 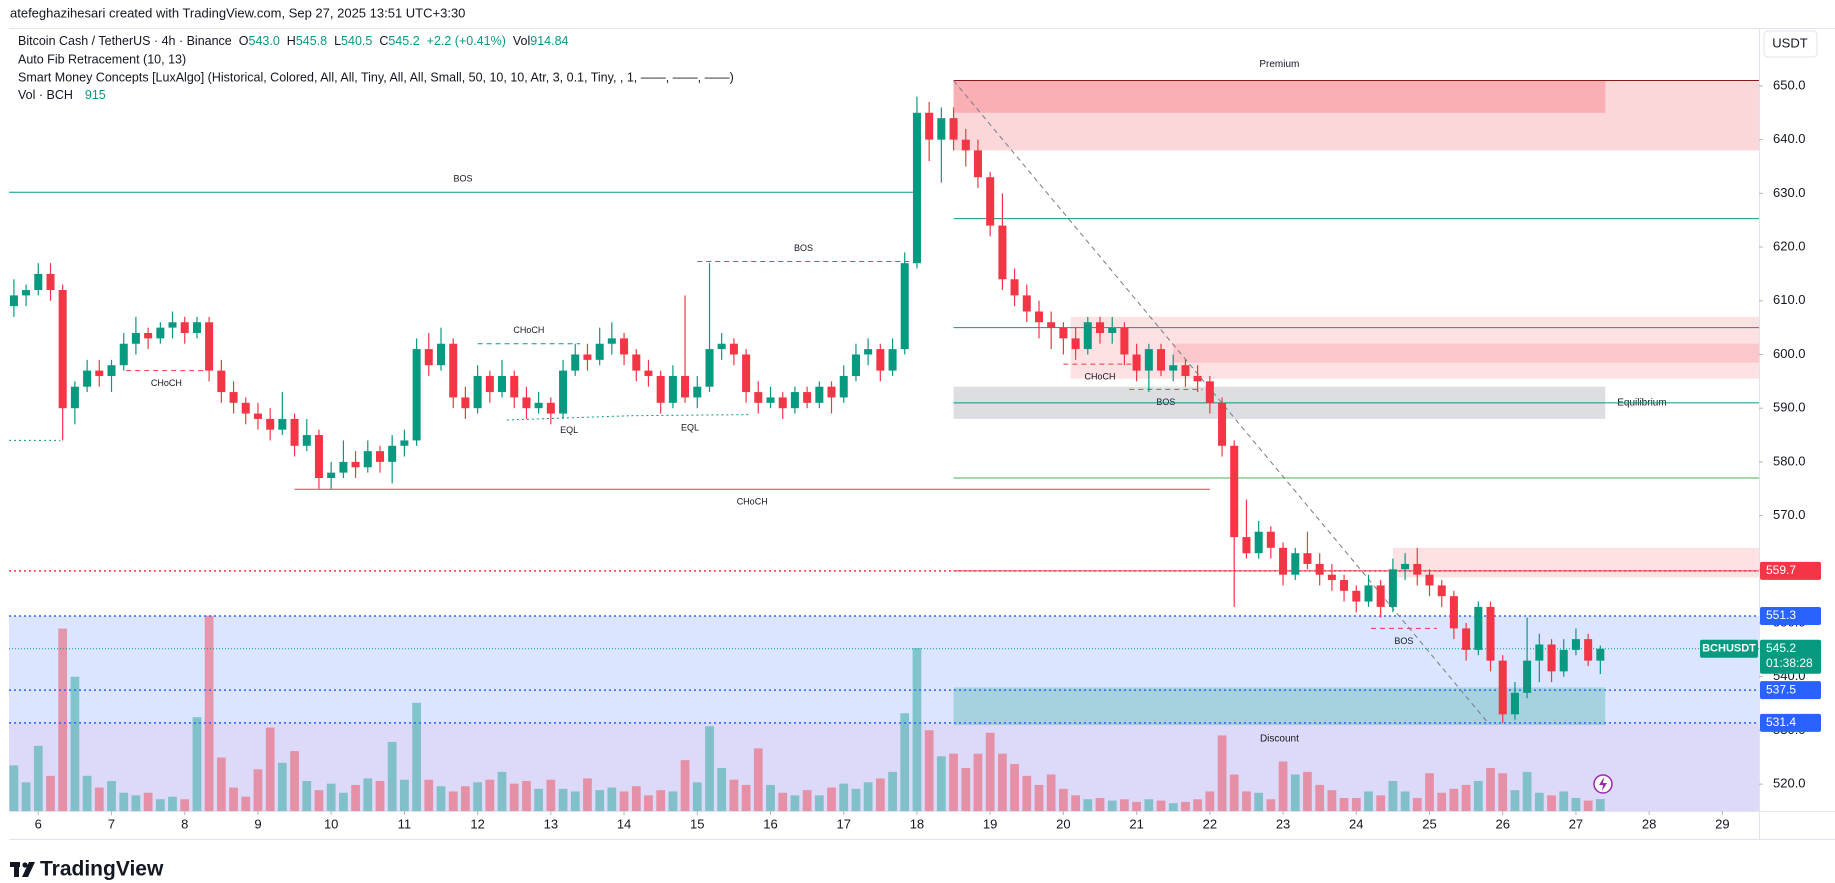 I want to click on last-price-label: 545.2, so click(x=1781, y=648).